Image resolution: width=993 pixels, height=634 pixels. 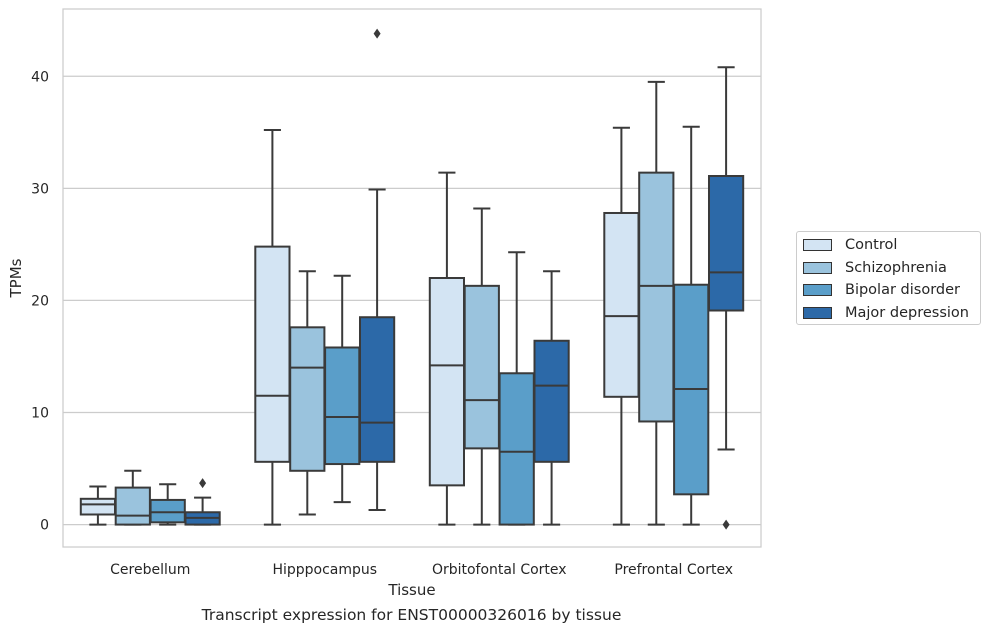 I want to click on legend-swatch-control, so click(x=817, y=245).